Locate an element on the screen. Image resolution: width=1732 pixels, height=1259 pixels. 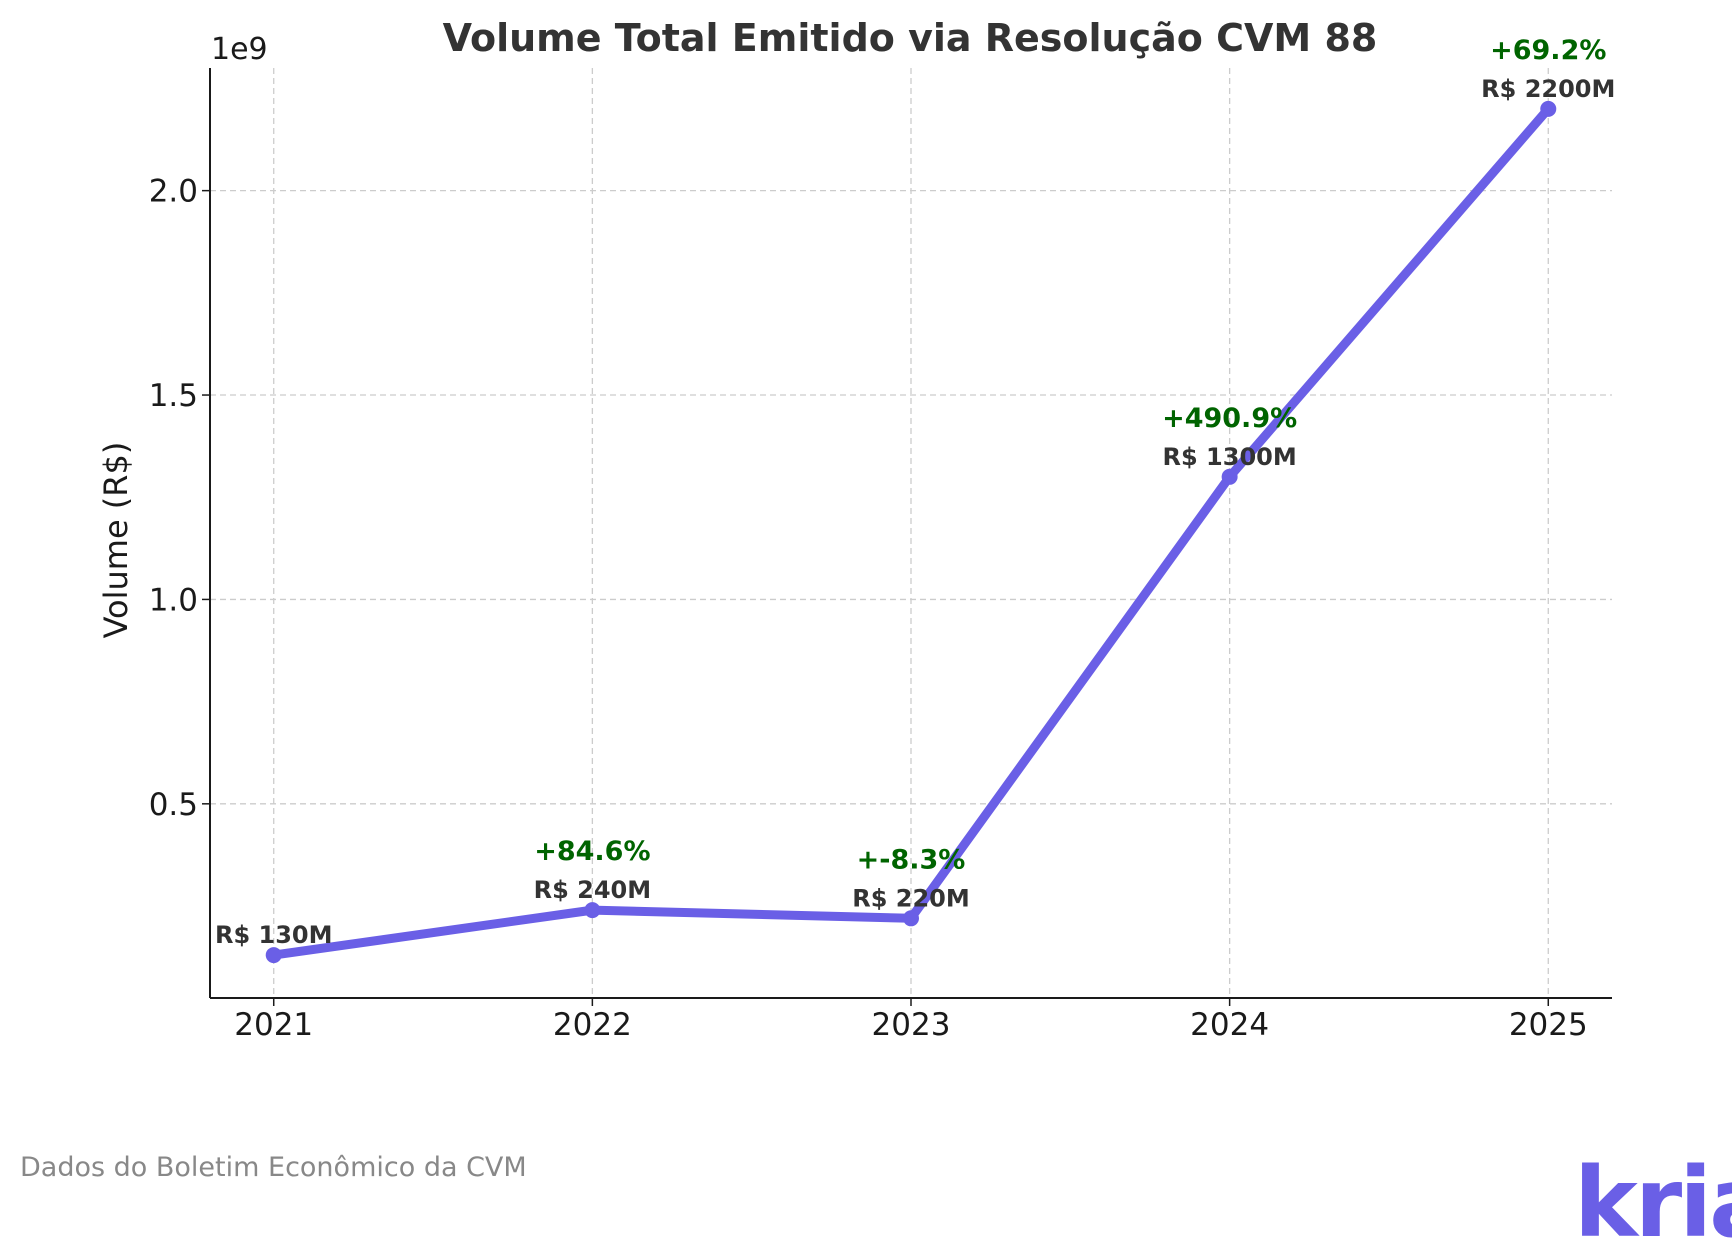
value-label: R$ 240M is located at coordinates (593, 890).